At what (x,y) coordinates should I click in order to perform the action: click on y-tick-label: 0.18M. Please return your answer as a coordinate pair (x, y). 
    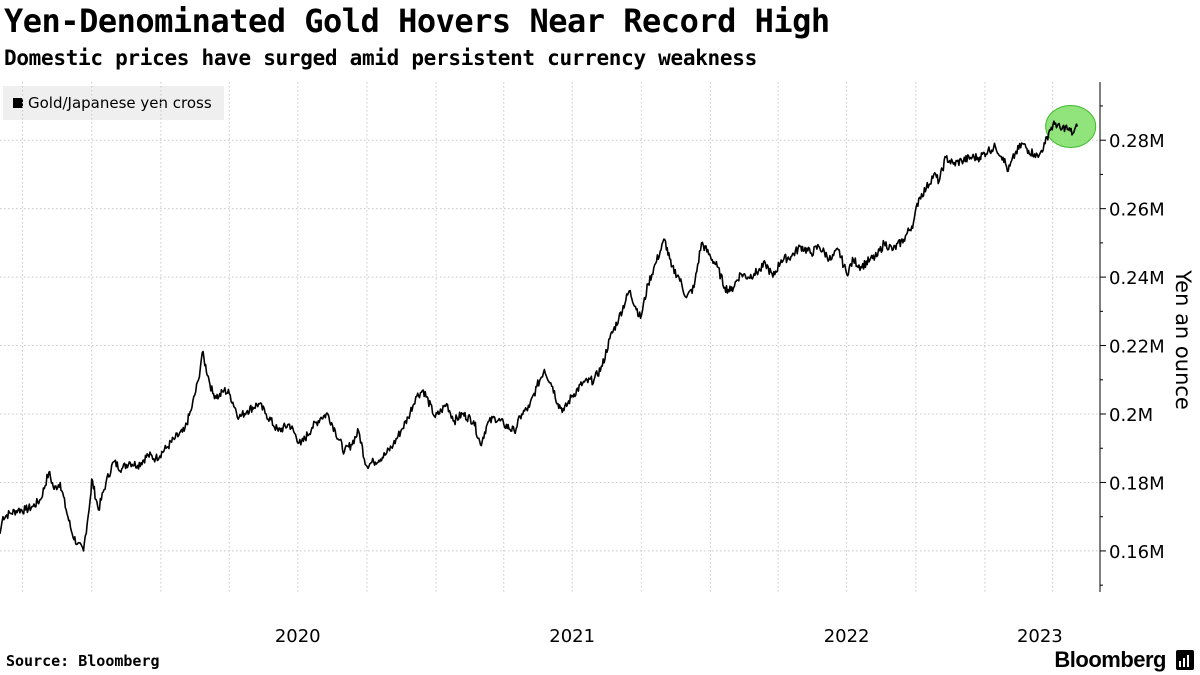
    Looking at the image, I should click on (1137, 483).